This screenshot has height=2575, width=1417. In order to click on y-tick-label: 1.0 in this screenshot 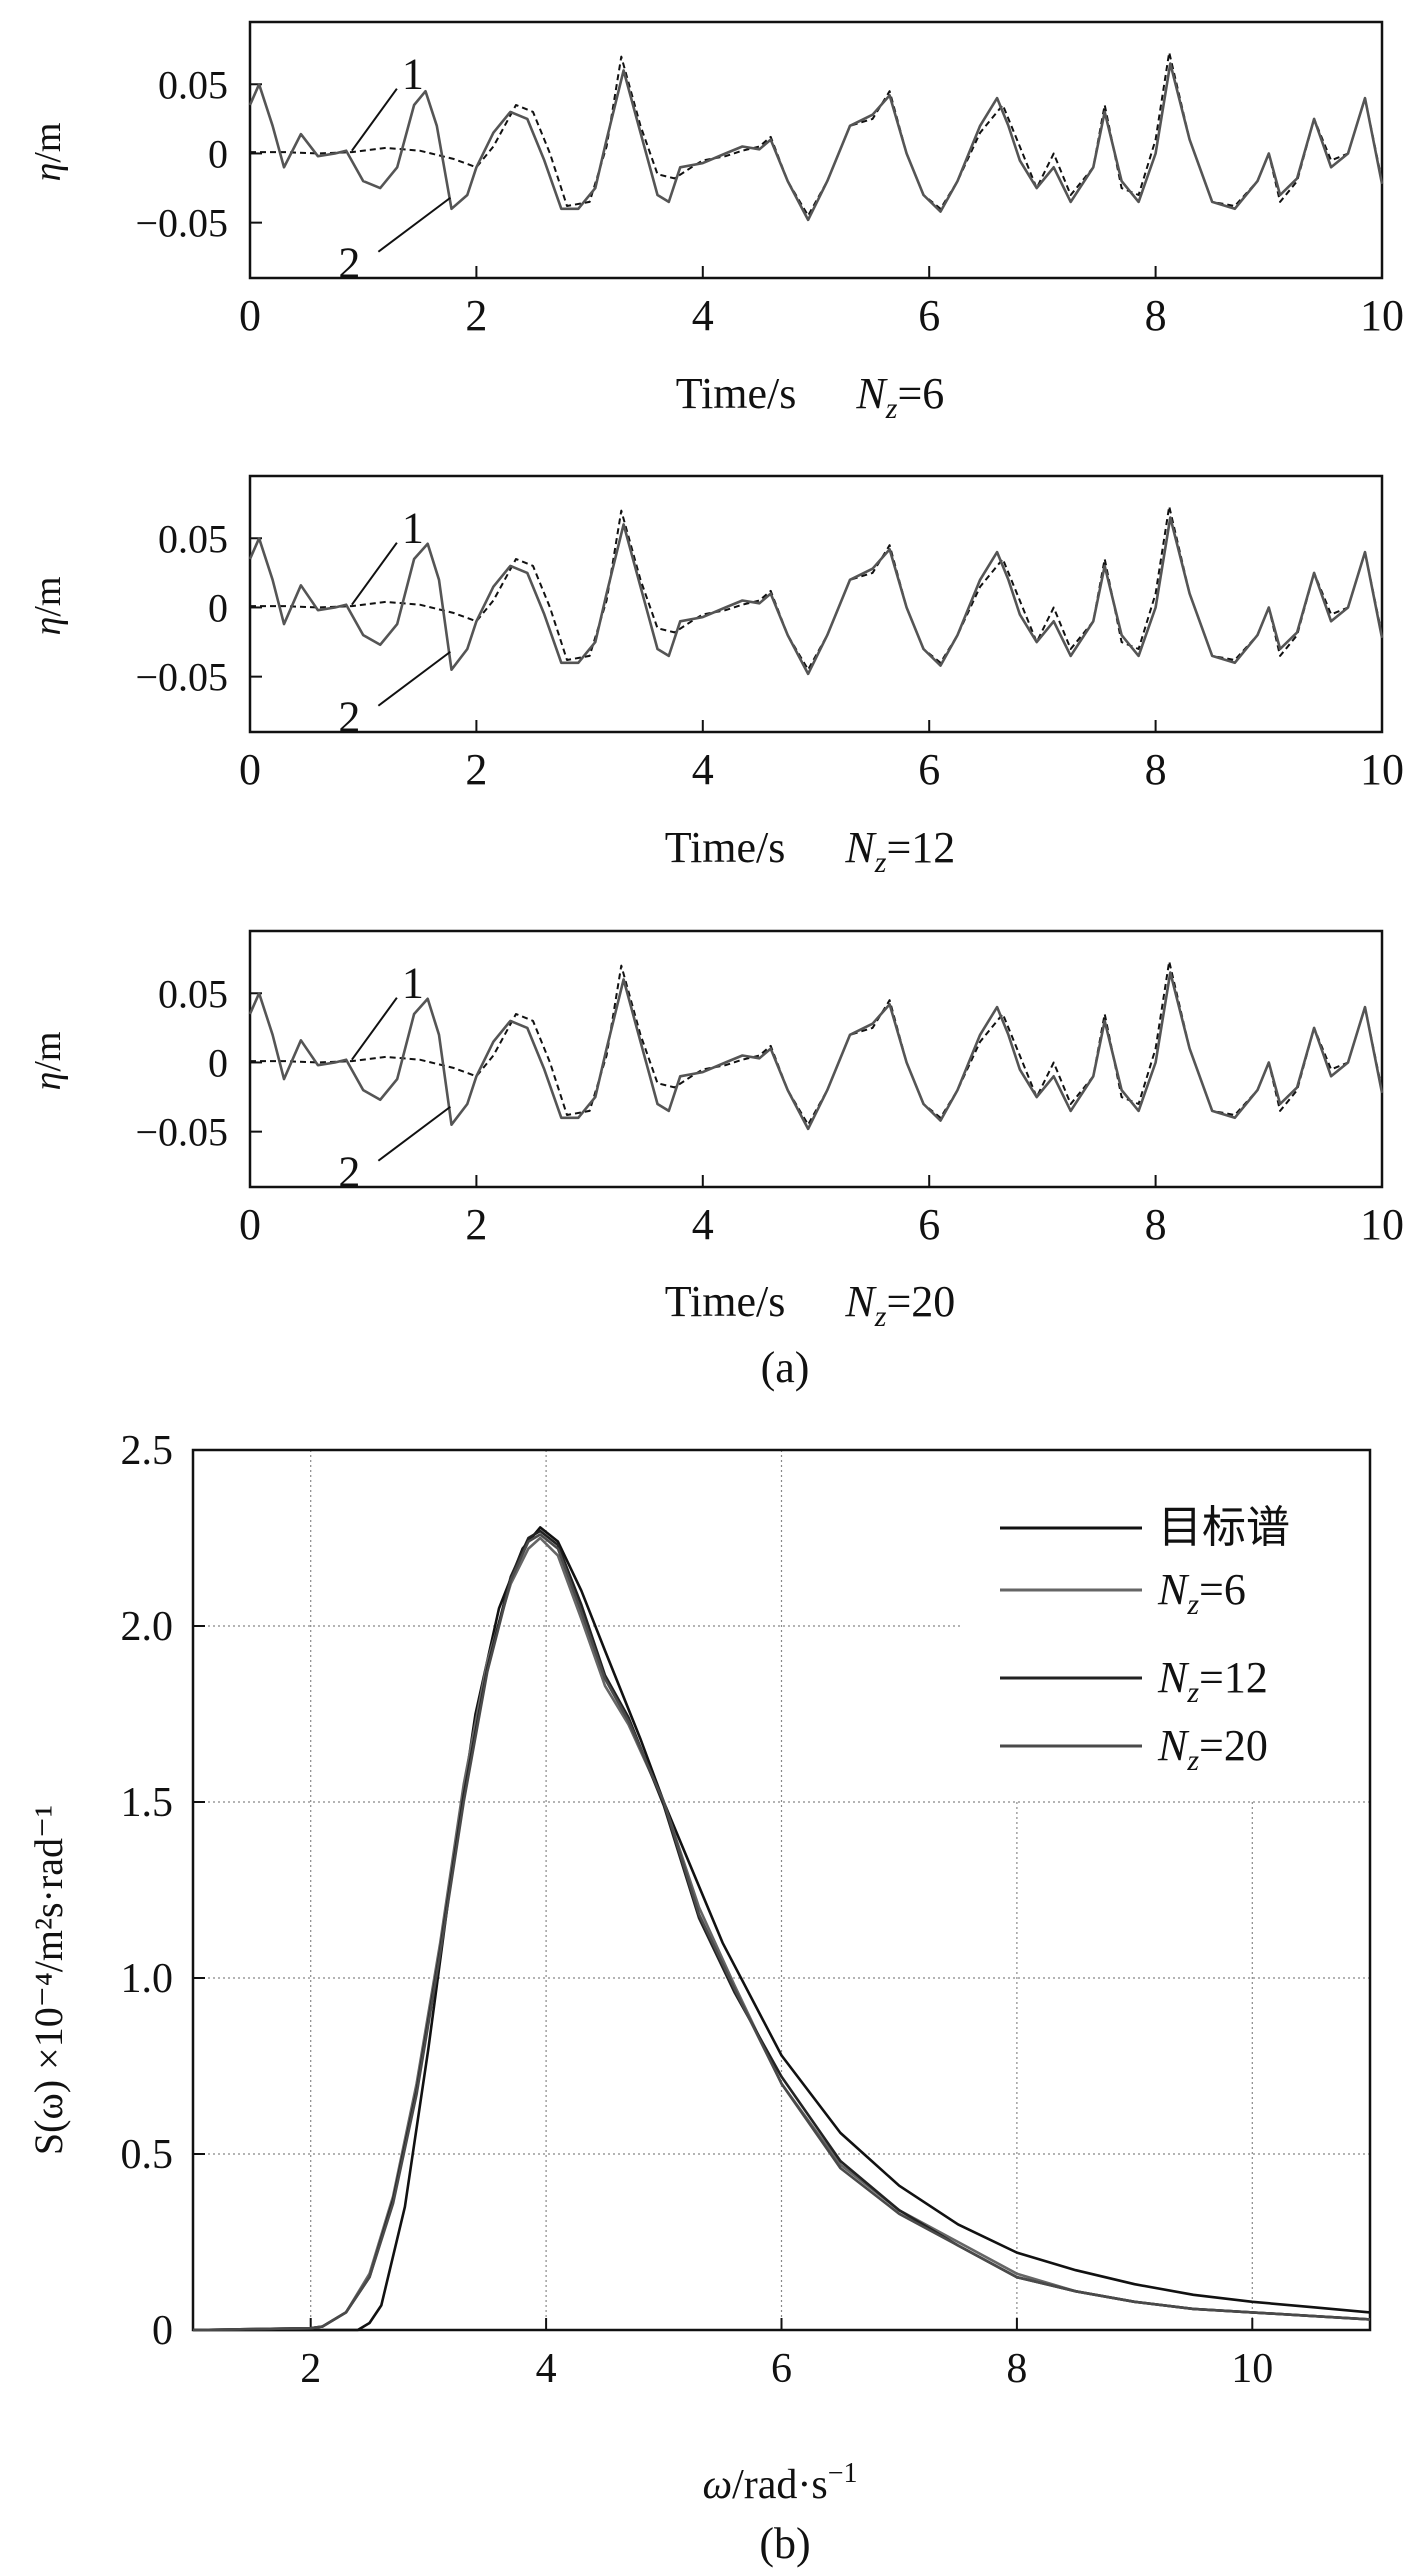, I will do `click(147, 1979)`.